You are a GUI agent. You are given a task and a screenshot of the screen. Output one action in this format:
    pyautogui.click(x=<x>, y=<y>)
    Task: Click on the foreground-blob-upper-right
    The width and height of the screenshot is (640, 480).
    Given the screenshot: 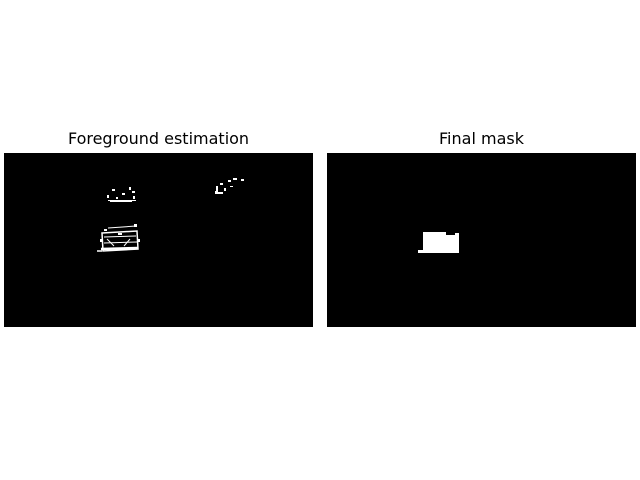 What is the action you would take?
    pyautogui.click(x=229, y=186)
    